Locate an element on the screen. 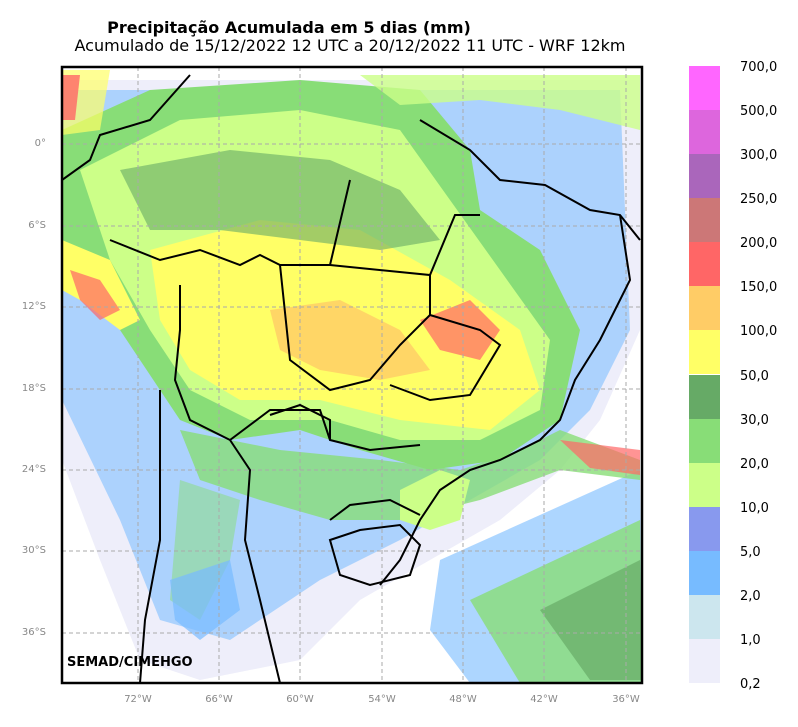  lon-label: 60°W is located at coordinates (300, 699).